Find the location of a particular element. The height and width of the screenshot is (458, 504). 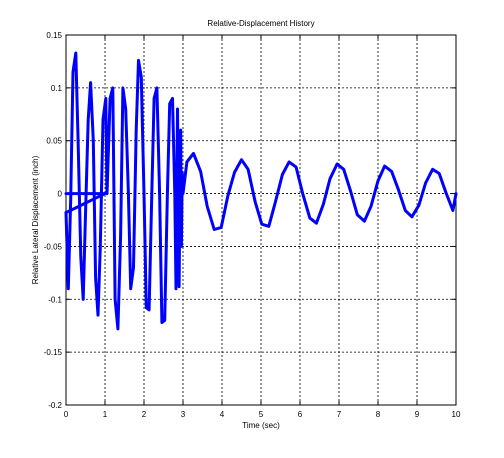

x-tick-label: 5 is located at coordinates (261, 414).